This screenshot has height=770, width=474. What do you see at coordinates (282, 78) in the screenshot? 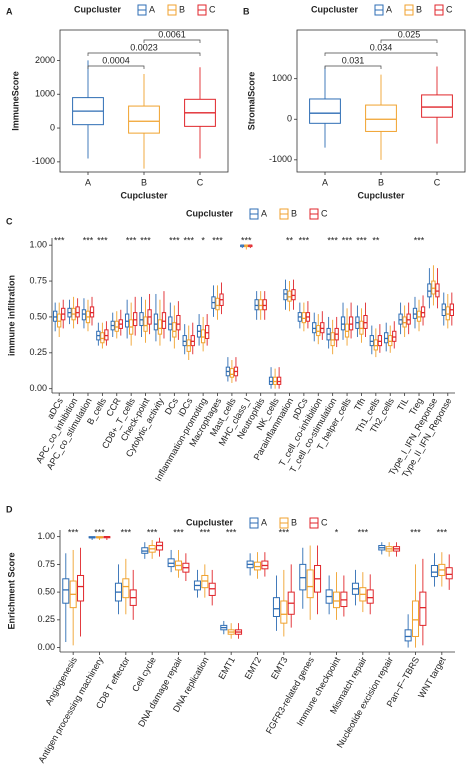
I see `y-tick-label: 1000` at bounding box center [282, 78].